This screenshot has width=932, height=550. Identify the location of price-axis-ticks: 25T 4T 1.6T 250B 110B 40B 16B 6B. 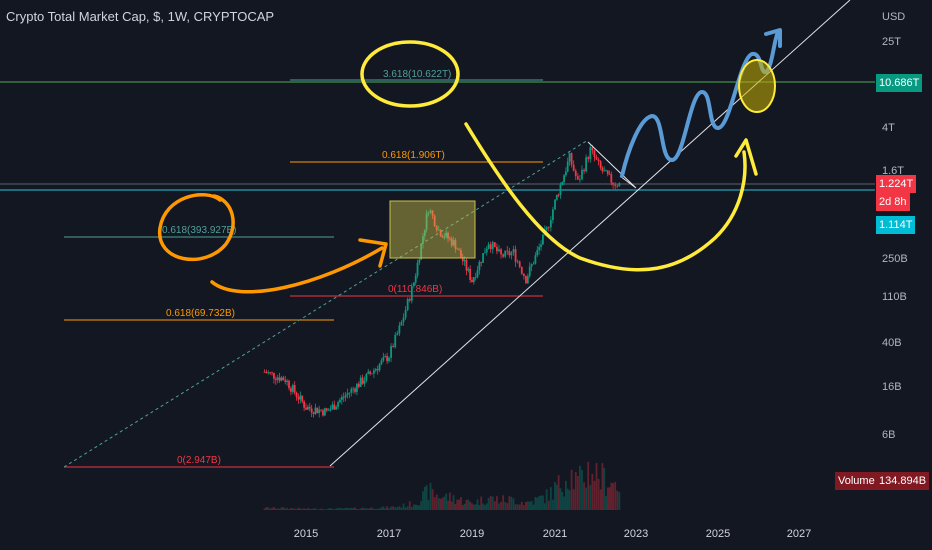
(895, 238).